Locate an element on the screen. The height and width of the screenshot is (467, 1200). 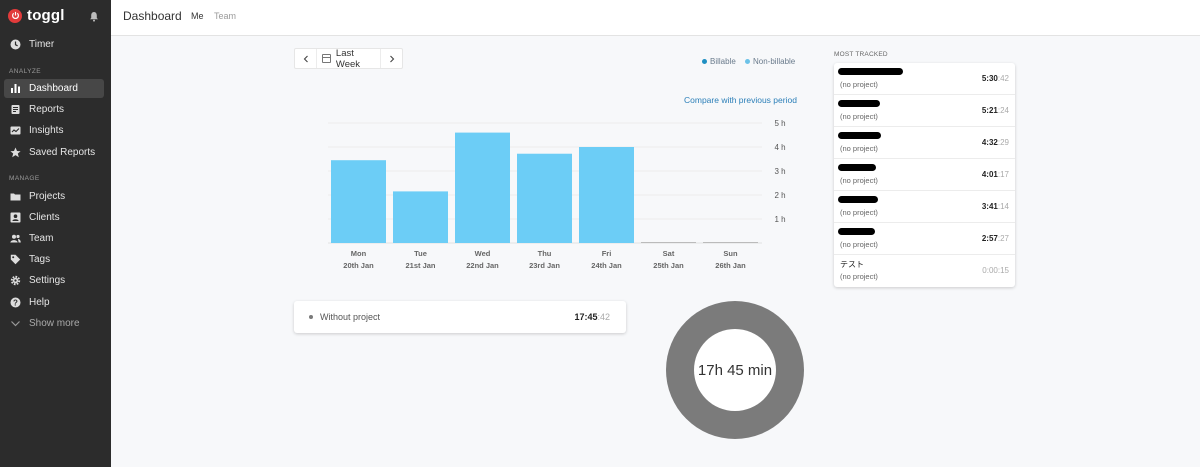
analyze-section-label: ANALYZE is located at coordinates (25, 71).